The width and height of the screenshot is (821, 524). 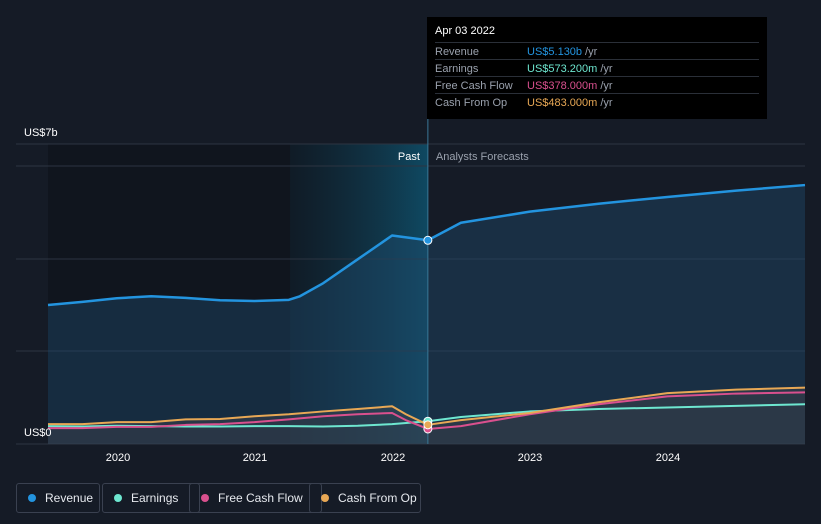 What do you see at coordinates (427, 410) in the screenshot?
I see `free-cash-flow-line` at bounding box center [427, 410].